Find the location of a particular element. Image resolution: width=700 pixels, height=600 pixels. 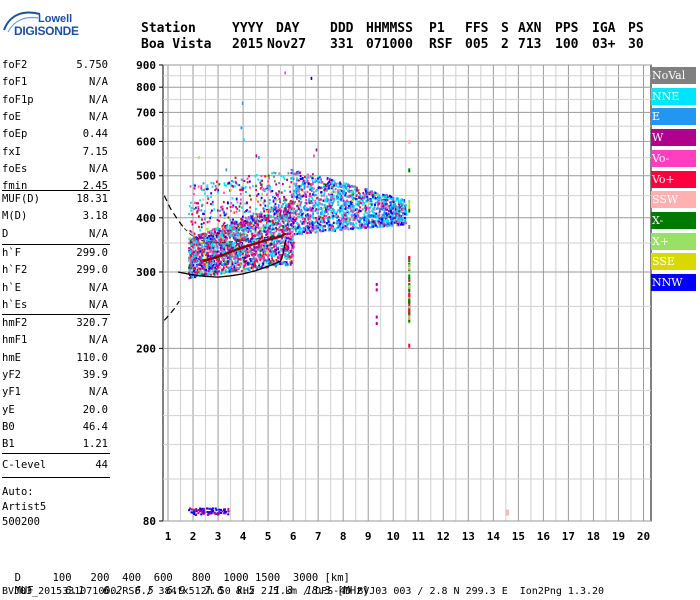

echo-point-2000 is located at coordinates (235, 261).